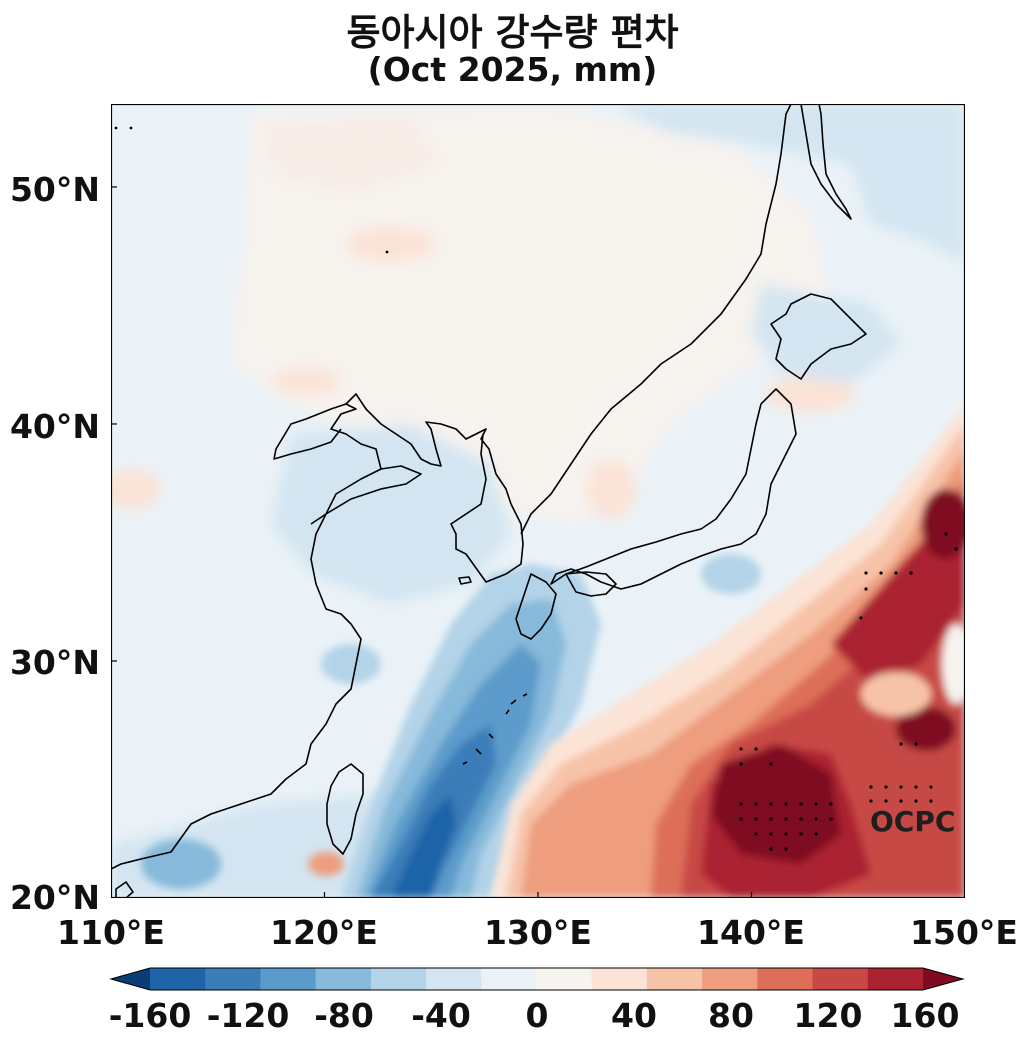 This screenshot has height=1050, width=1025. I want to click on ryukyu-islands, so click(495, 729).